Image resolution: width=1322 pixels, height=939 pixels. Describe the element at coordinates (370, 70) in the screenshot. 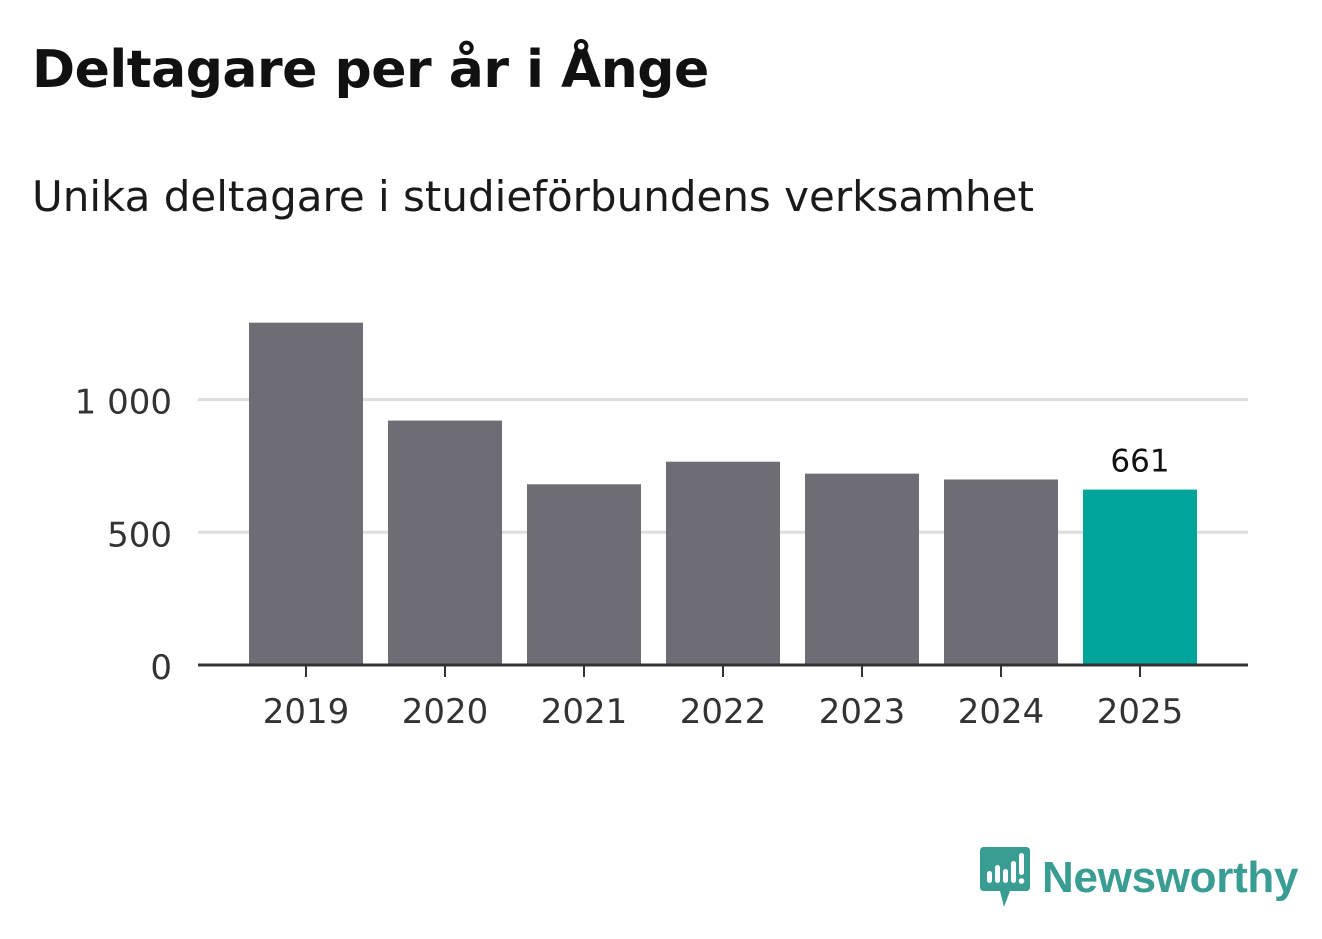

I see `chart-title: Deltagare per år i Ånge` at that location.